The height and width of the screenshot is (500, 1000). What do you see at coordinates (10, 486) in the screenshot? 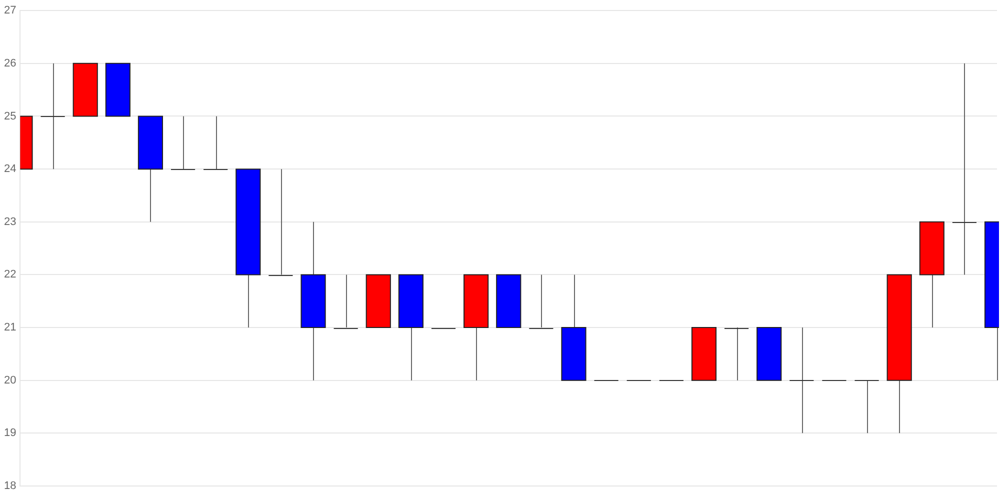
I see `y-tick-label: 18` at bounding box center [10, 486].